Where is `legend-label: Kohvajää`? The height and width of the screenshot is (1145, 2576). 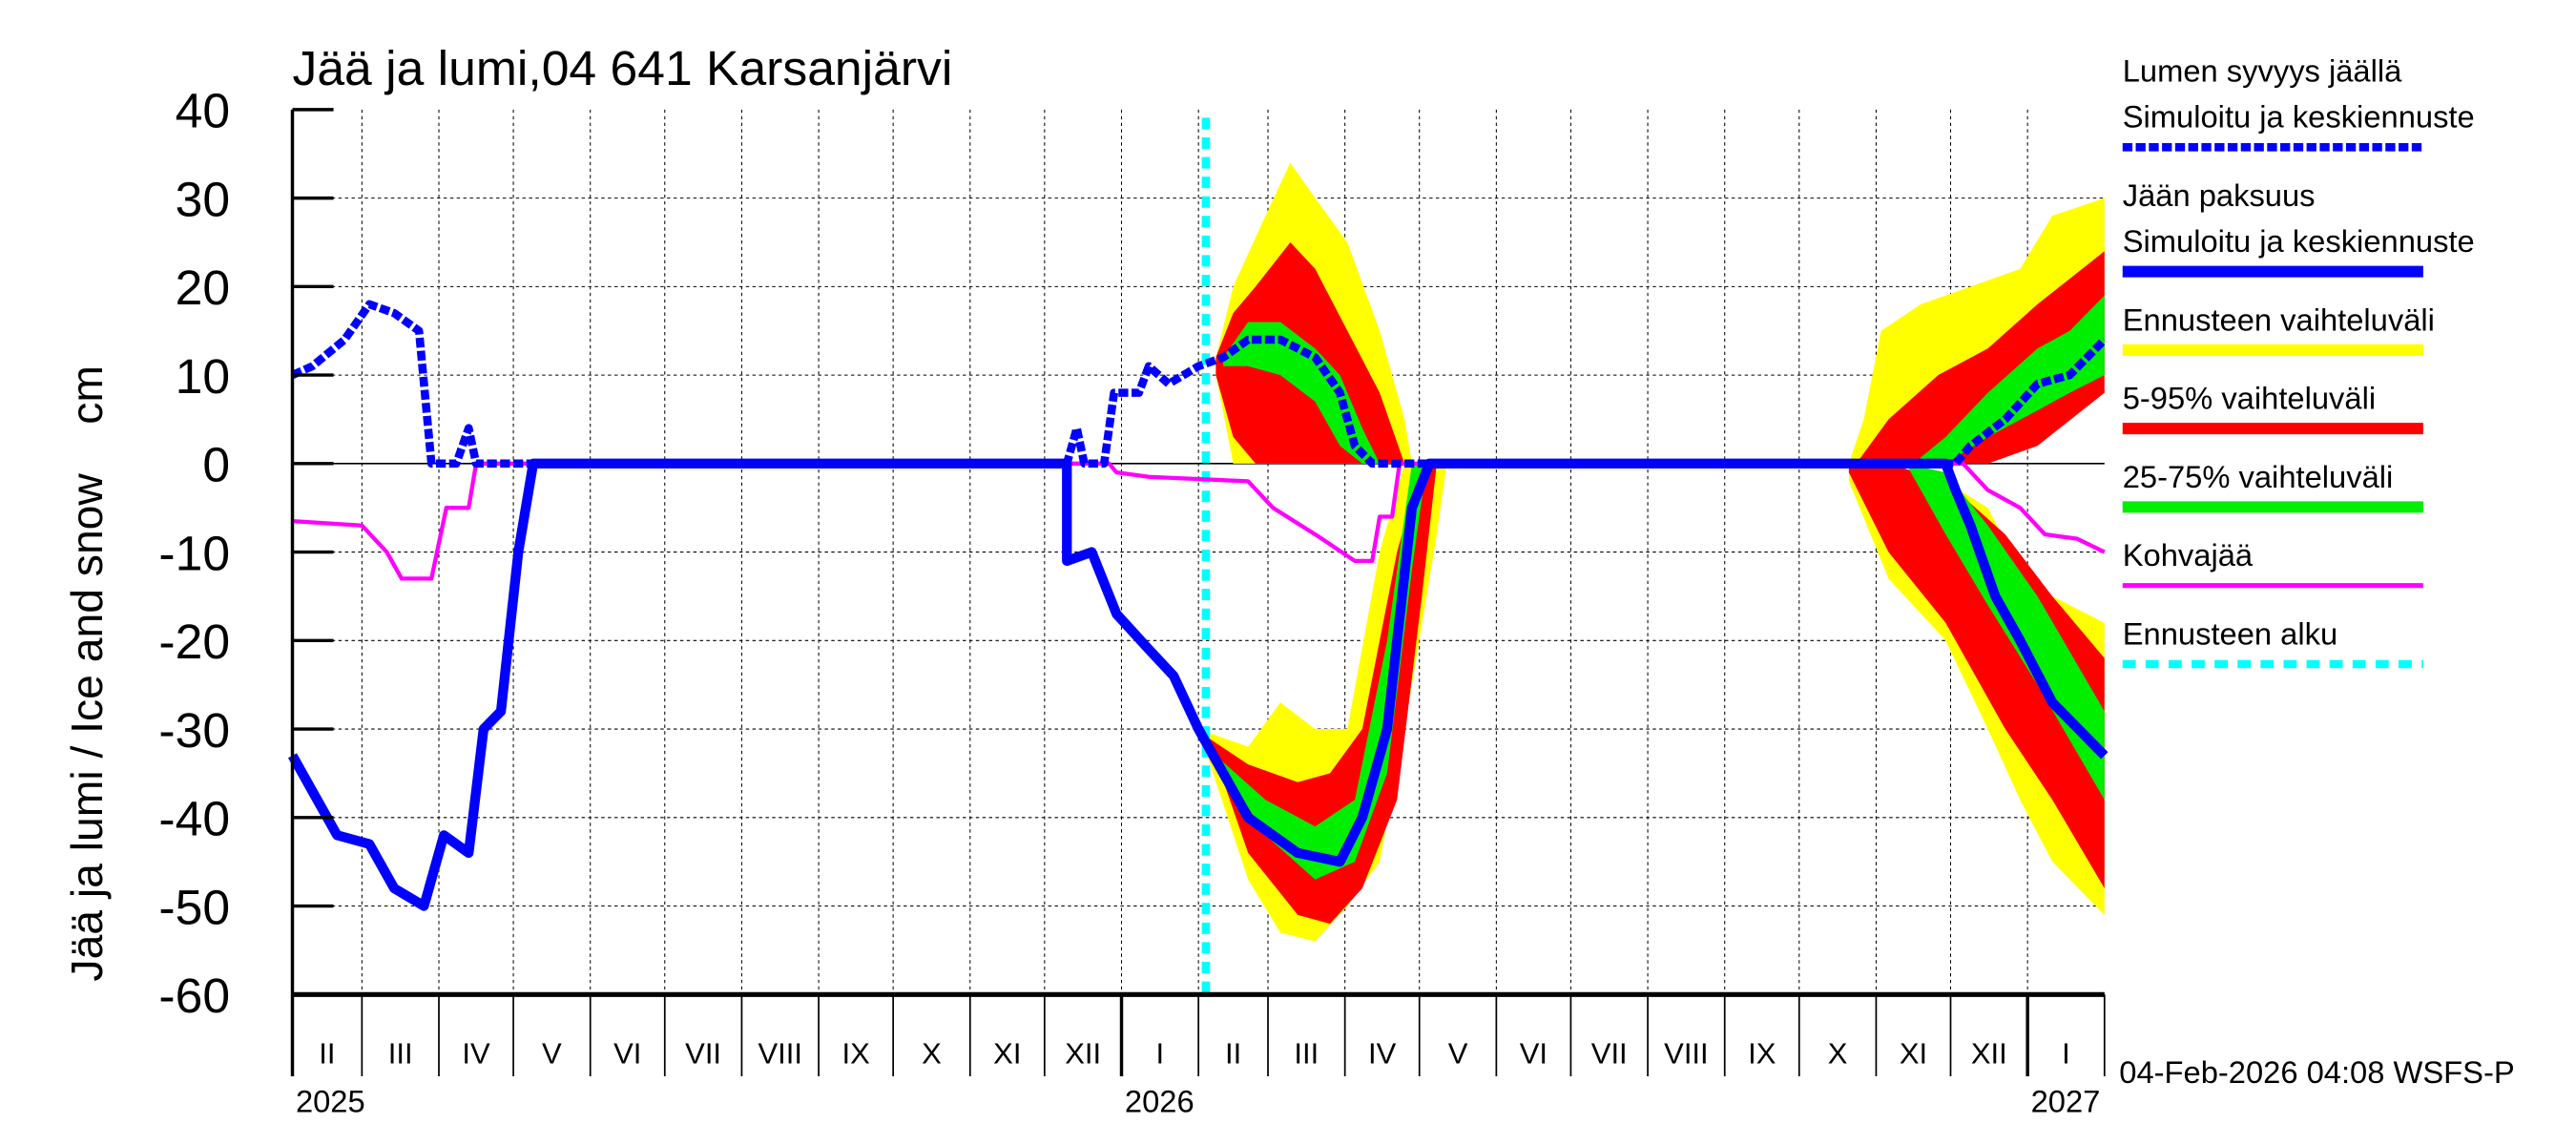
legend-label: Kohvajää is located at coordinates (2188, 555).